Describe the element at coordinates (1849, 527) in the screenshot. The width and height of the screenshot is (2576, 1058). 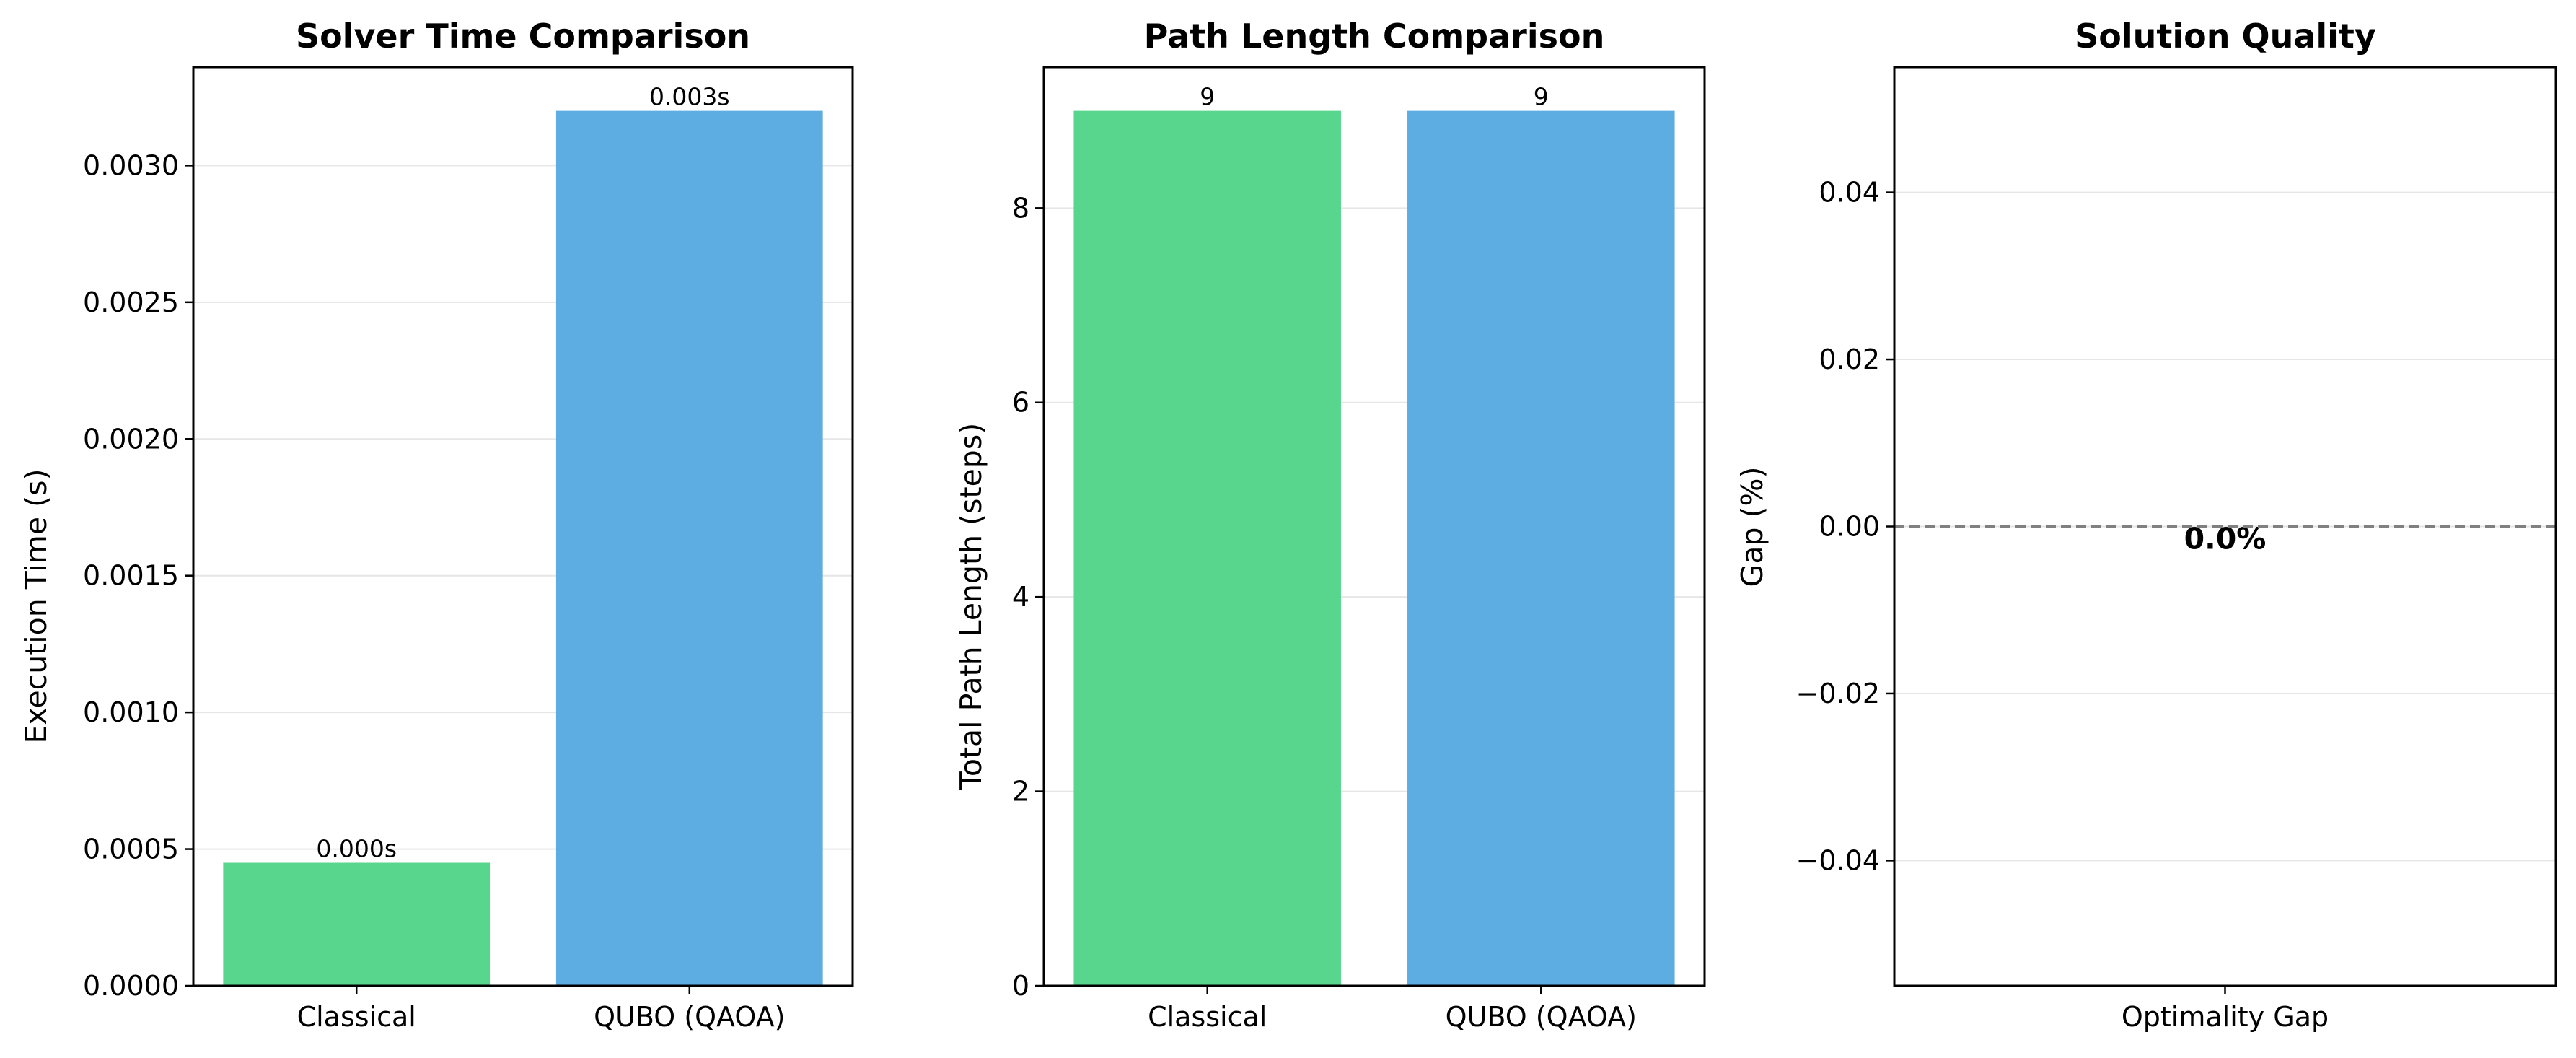
I see `solution-quality-y-tick-label: 0.00` at that location.